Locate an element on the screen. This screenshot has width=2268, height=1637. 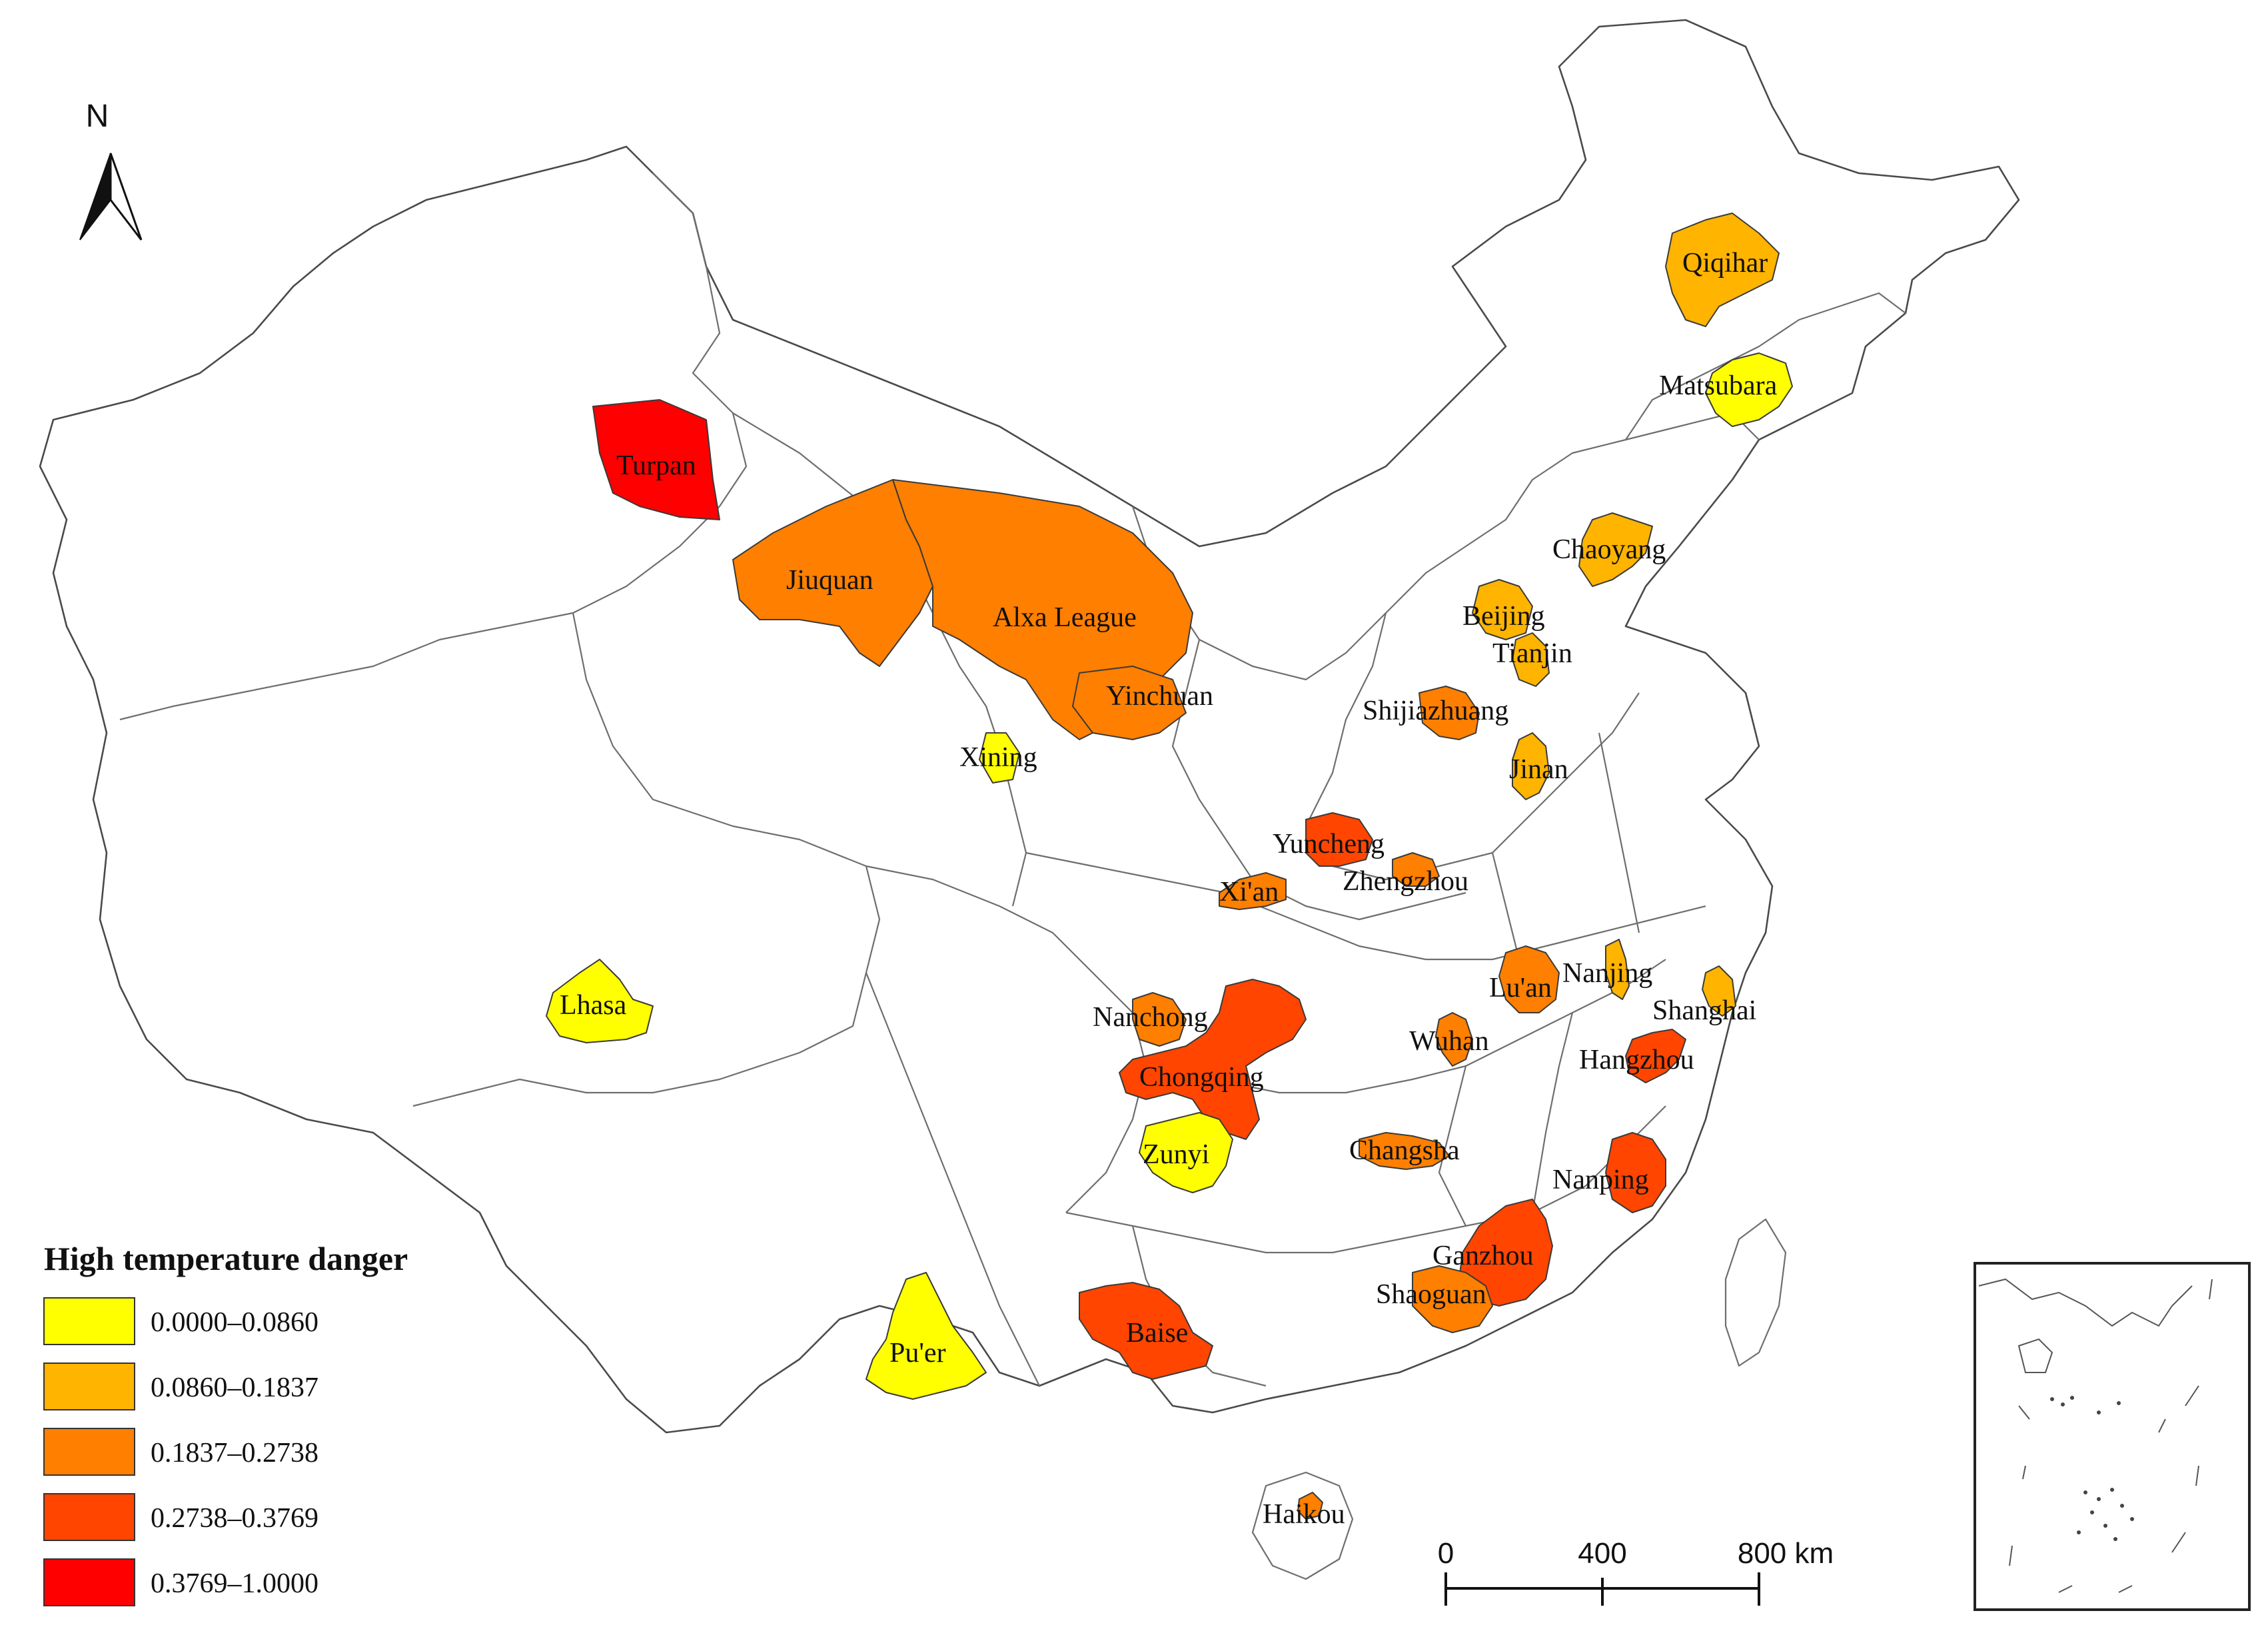
legend-class-0: 0.0000–0.0860 is located at coordinates (180, 1321).